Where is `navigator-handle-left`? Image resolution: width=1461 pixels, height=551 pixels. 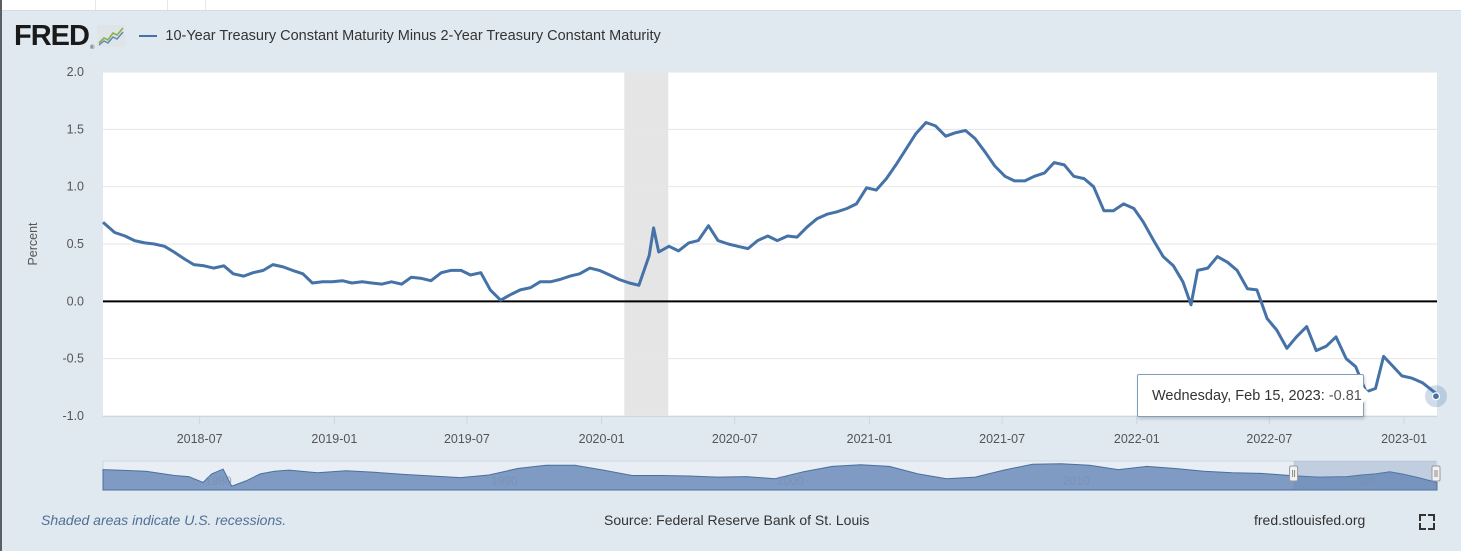 navigator-handle-left is located at coordinates (1294, 473).